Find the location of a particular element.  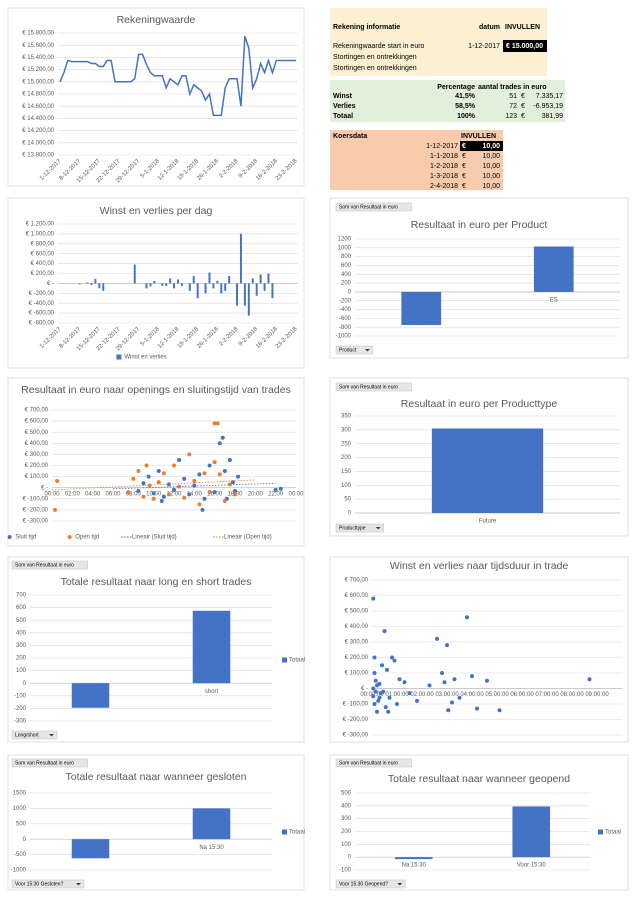

y-tick-label: 400 is located at coordinates (346, 275).